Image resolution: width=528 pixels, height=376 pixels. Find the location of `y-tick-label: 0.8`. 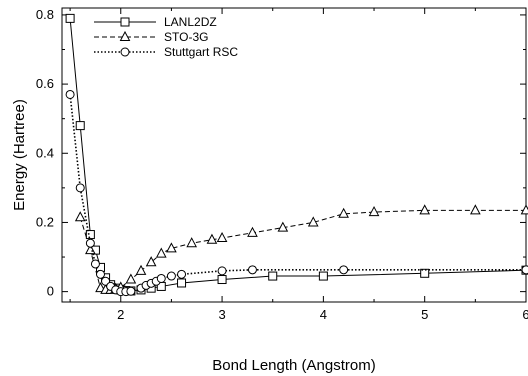

y-tick-label: 0.8 is located at coordinates (45, 14).